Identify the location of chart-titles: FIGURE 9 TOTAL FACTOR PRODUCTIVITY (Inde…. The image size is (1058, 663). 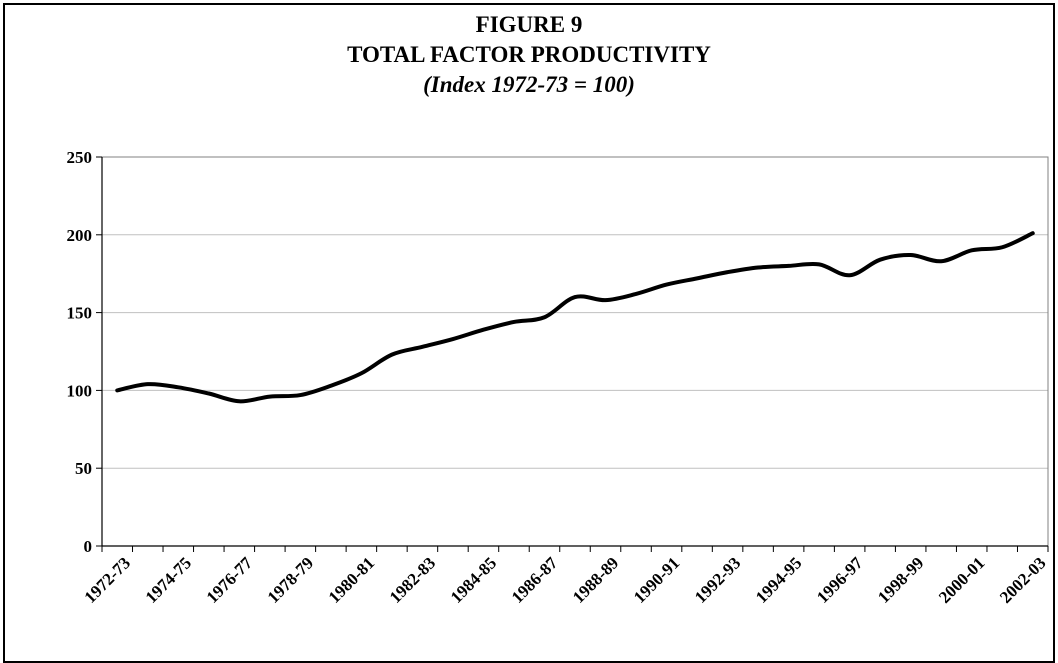
(529, 55).